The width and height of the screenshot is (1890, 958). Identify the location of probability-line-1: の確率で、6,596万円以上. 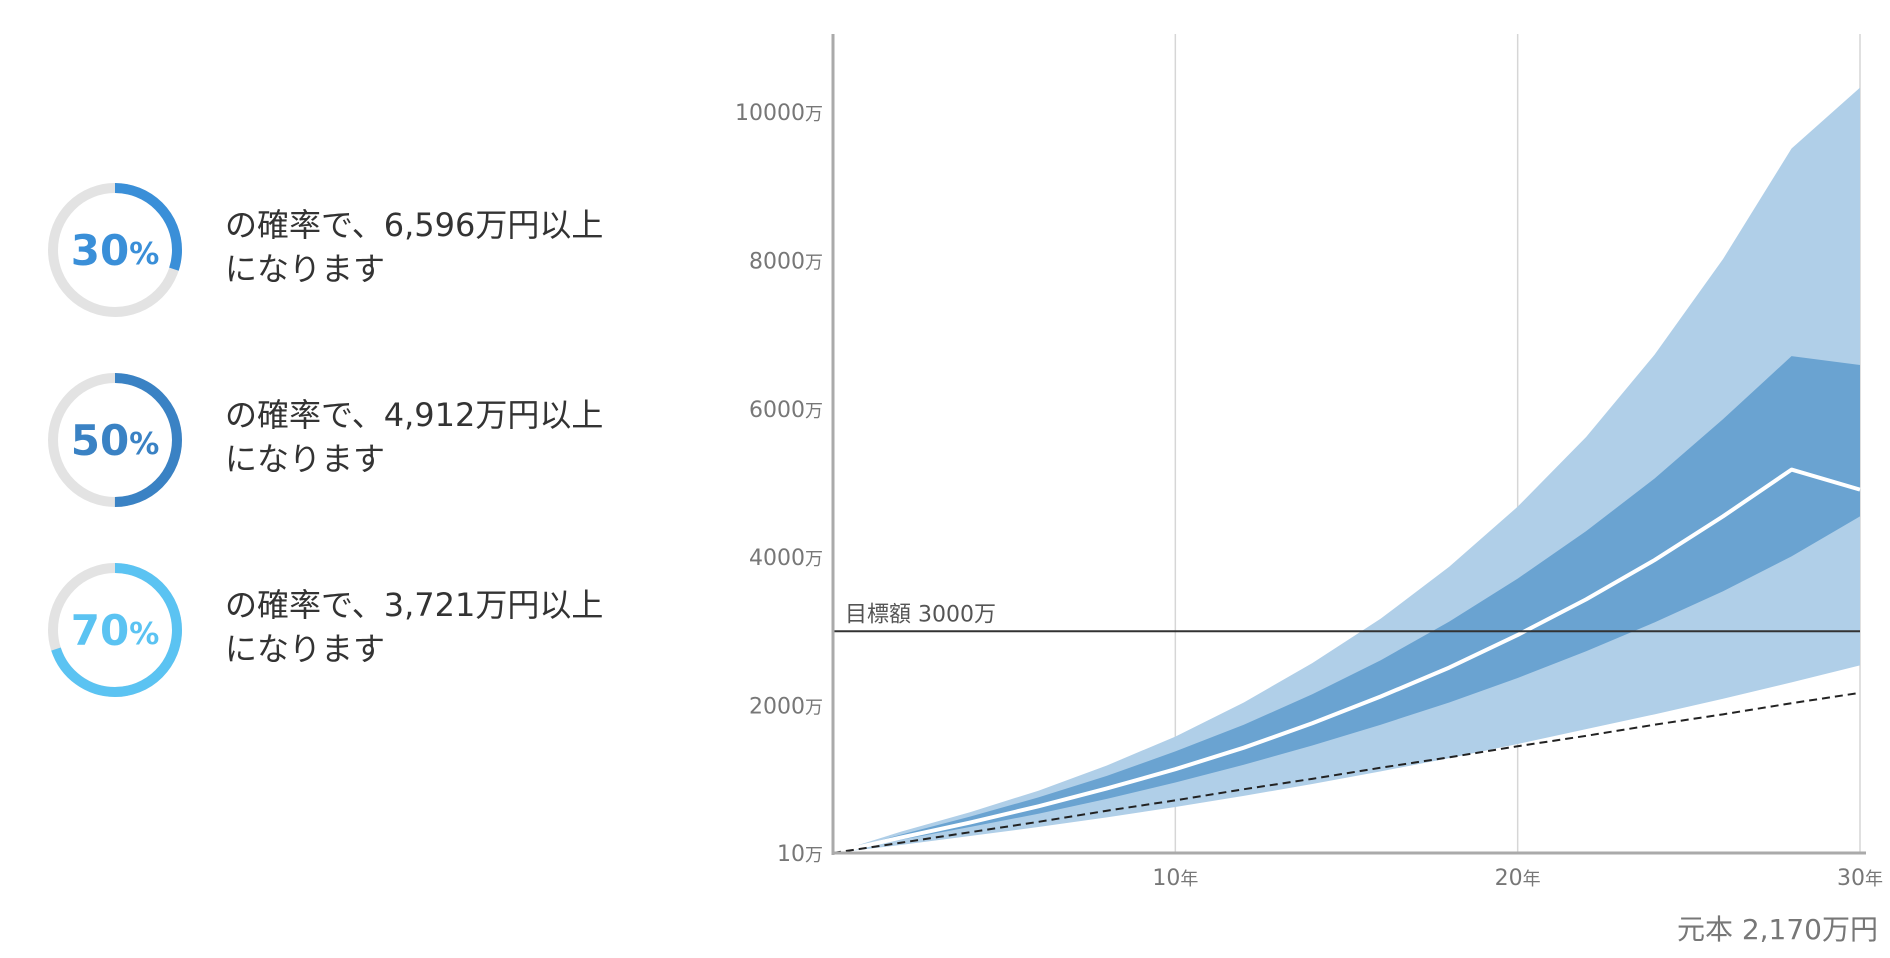
(414, 225).